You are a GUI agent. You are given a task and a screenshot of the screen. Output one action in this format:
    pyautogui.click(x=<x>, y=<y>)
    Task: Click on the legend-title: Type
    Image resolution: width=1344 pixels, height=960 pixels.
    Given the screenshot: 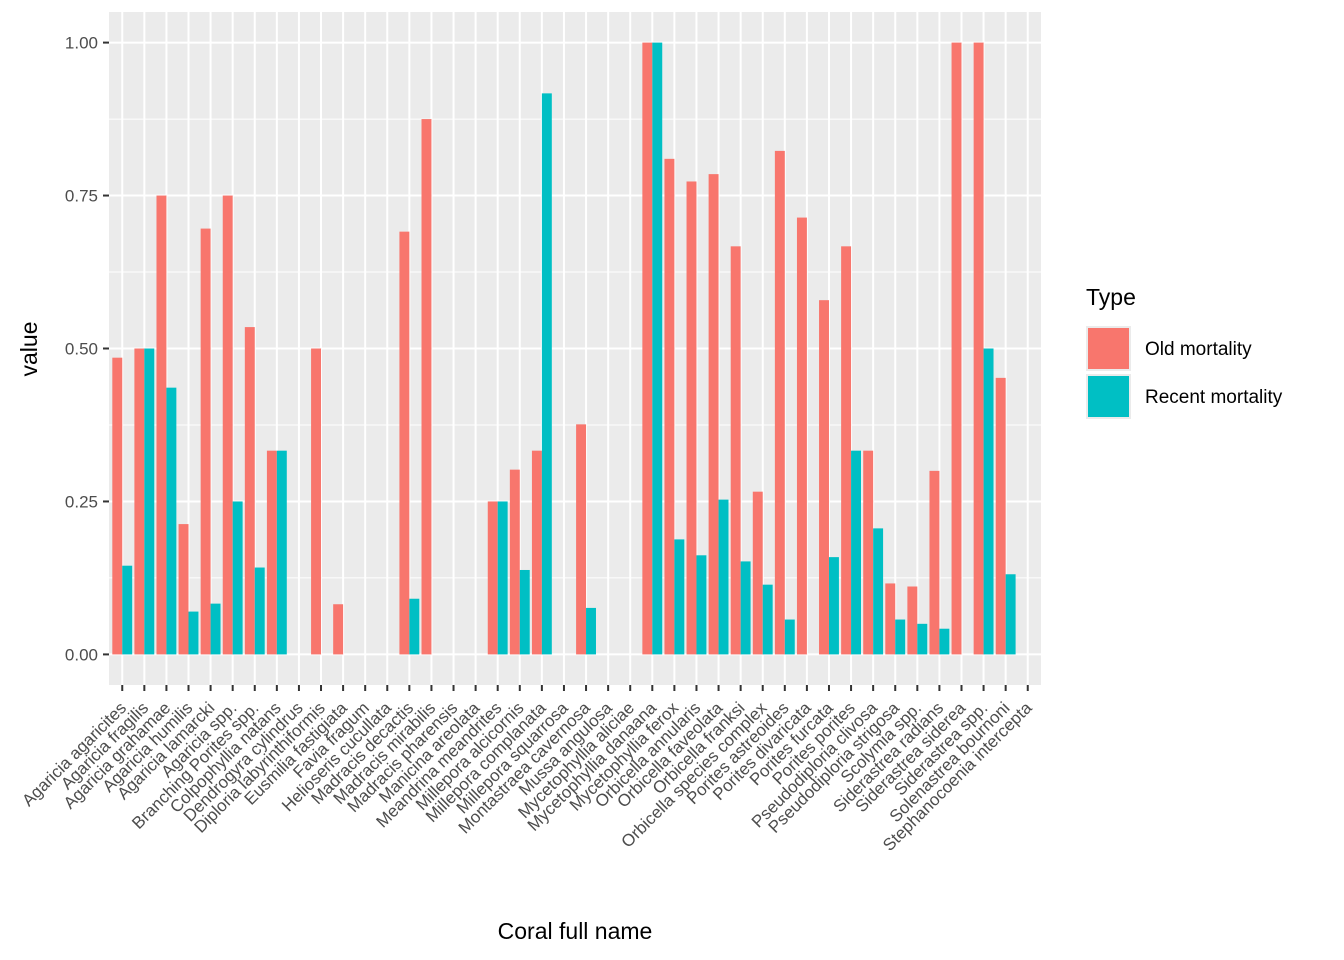 What is the action you would take?
    pyautogui.click(x=1111, y=297)
    